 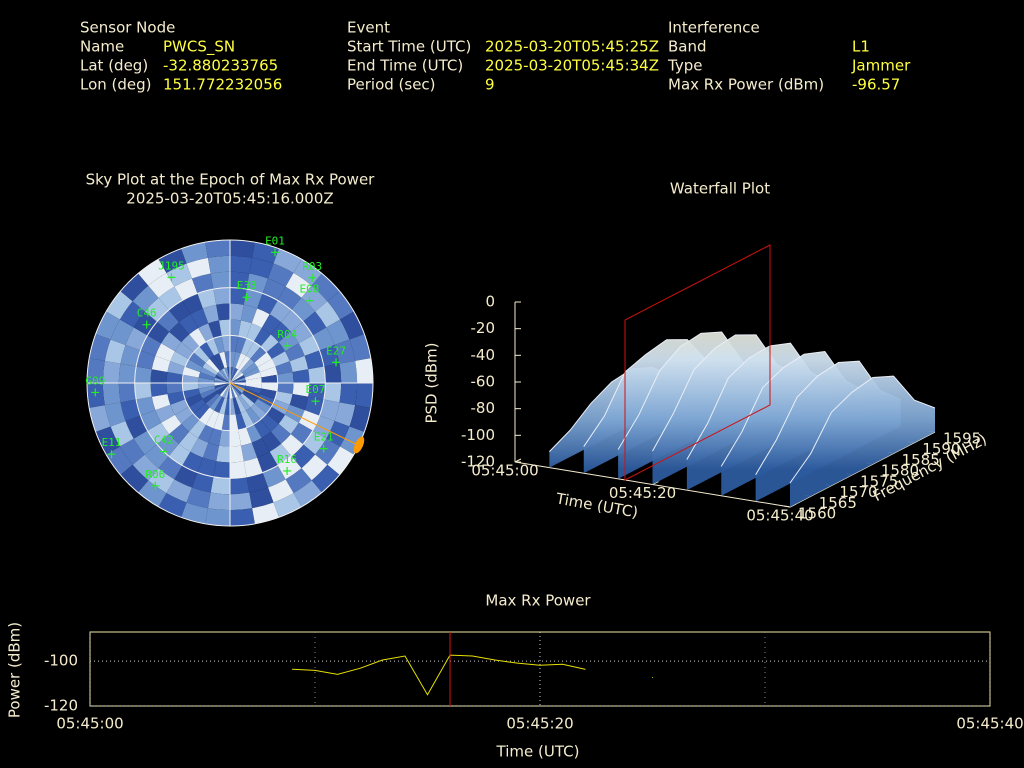 I want to click on y-tick-label: 1585, so click(x=921, y=460).